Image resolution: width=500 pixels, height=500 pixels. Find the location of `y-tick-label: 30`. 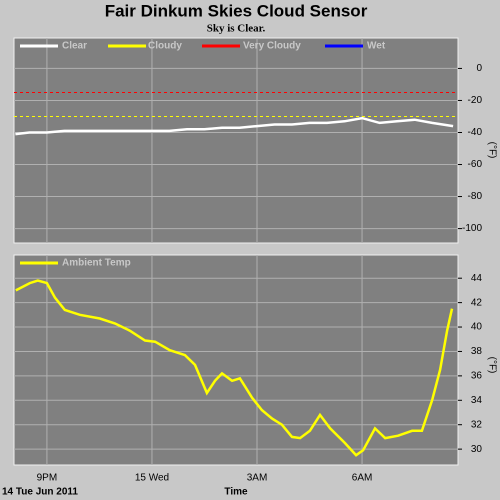

y-tick-label: 30 is located at coordinates (477, 449).